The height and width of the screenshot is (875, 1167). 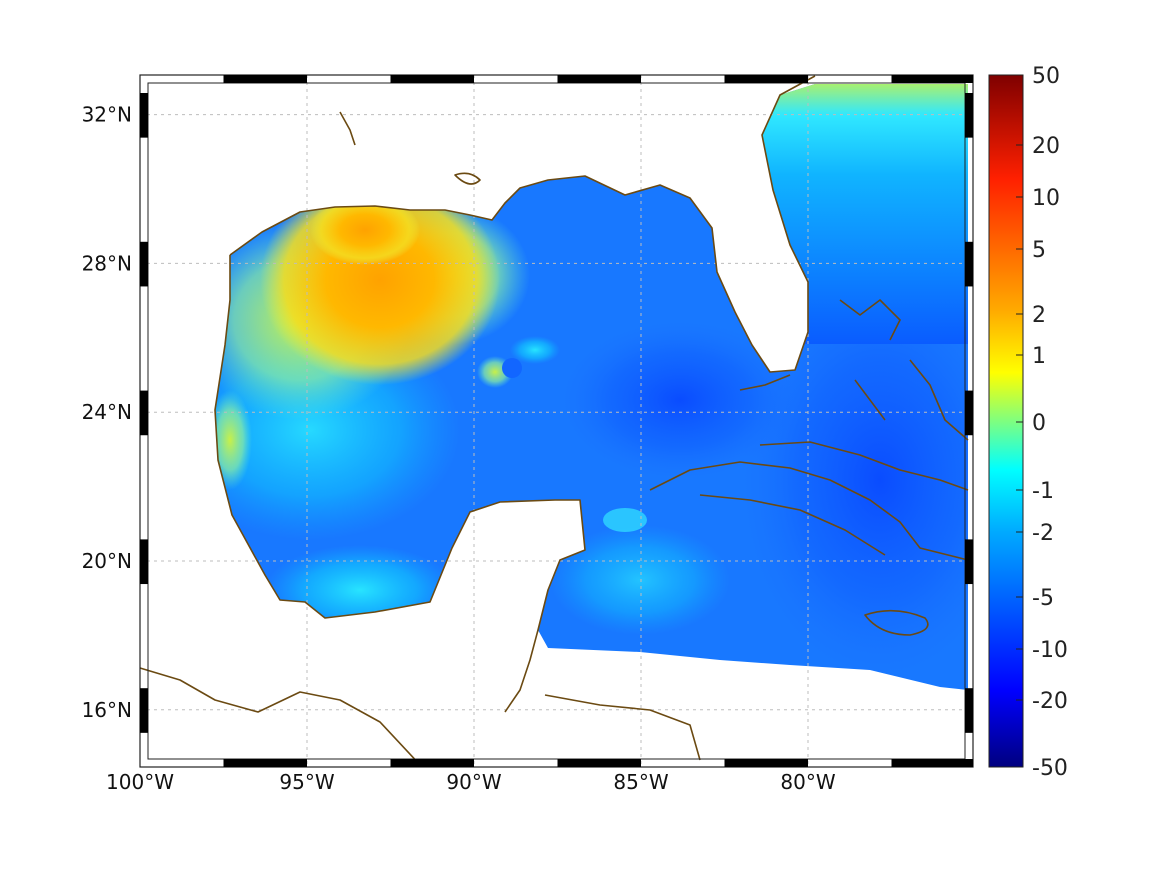 What do you see at coordinates (1006, 421) in the screenshot?
I see `colorbar-scale` at bounding box center [1006, 421].